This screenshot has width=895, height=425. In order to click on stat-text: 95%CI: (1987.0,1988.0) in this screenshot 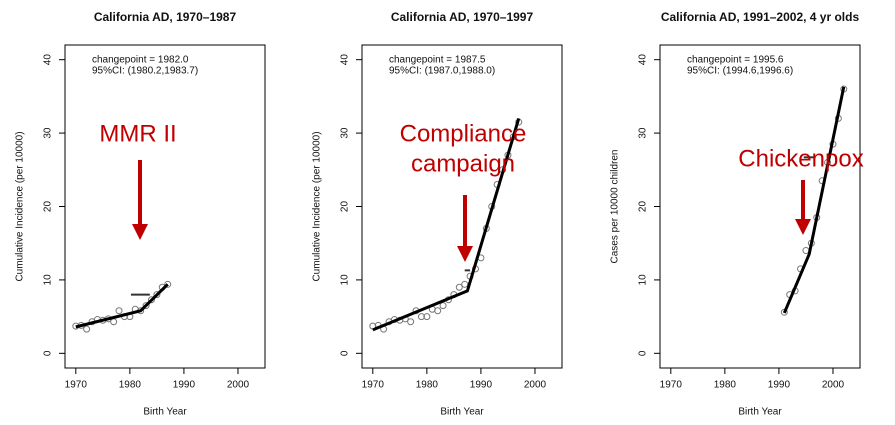, I will do `click(442, 71)`.